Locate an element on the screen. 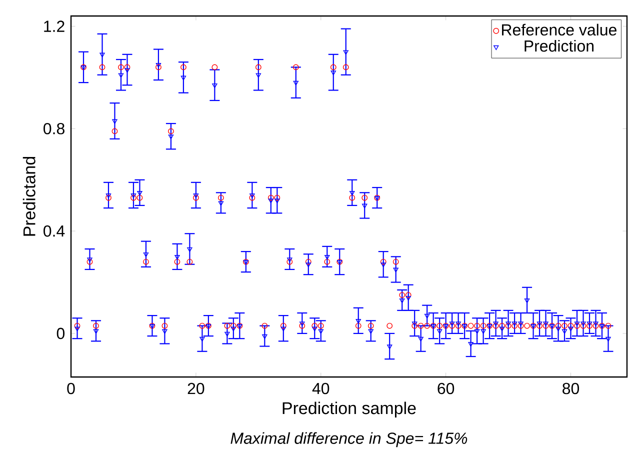 The height and width of the screenshot is (455, 629). y-tick-label: 0.8 is located at coordinates (54, 128).